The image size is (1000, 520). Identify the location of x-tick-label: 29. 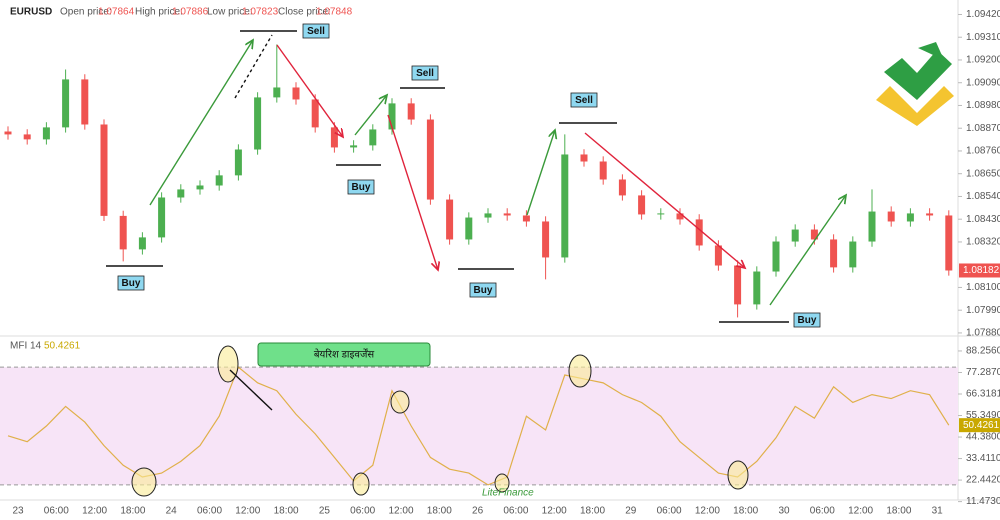
(631, 511).